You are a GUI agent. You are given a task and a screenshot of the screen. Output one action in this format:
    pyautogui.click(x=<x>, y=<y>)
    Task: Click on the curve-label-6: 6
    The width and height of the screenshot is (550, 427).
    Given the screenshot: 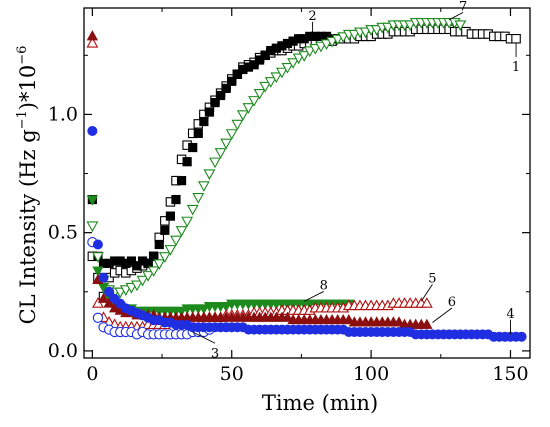 What is the action you would take?
    pyautogui.click(x=452, y=302)
    